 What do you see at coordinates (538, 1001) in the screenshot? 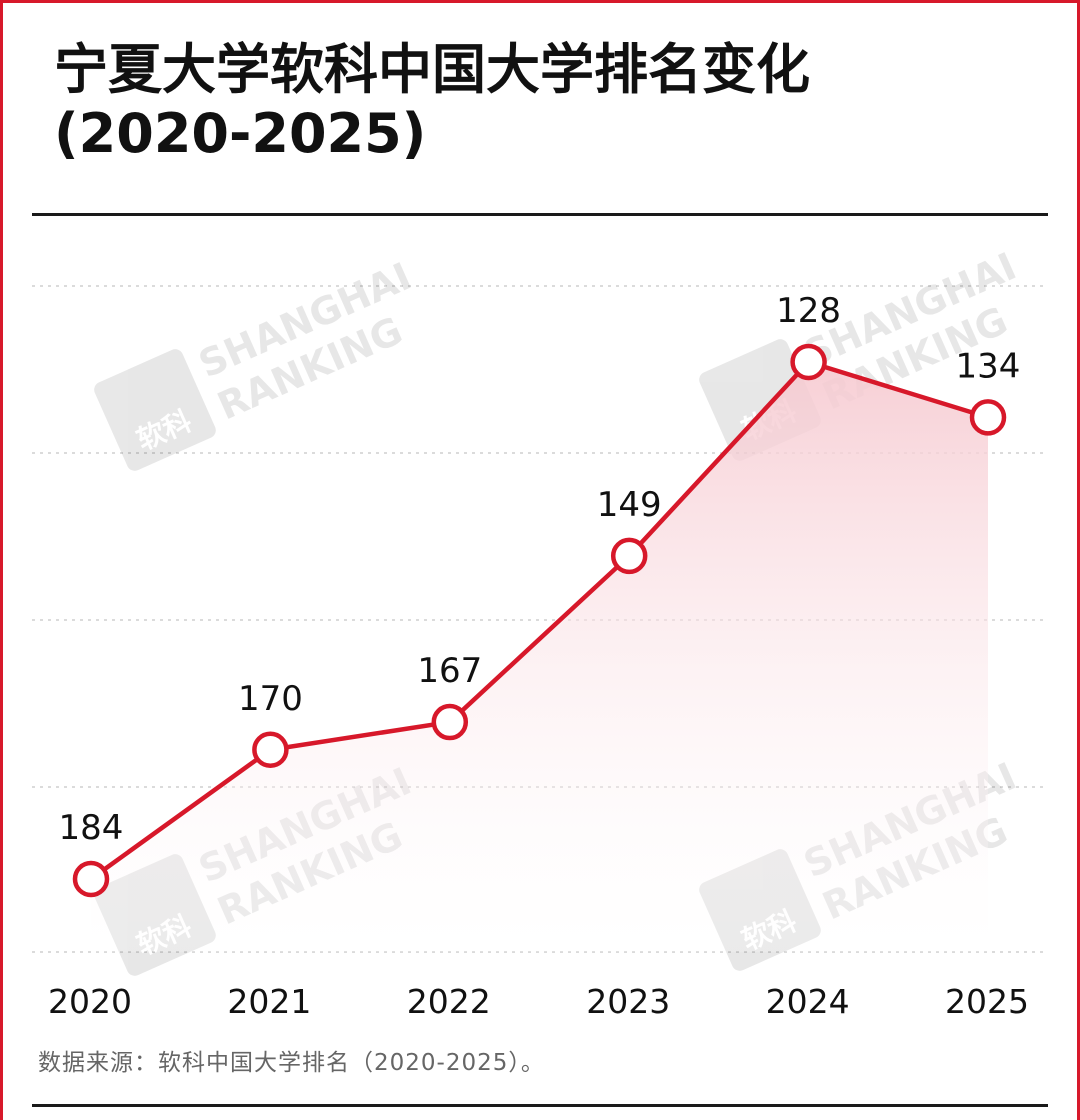
I see `x-axis-ticks: 2020 2021 2022 2023 2024 2025` at bounding box center [538, 1001].